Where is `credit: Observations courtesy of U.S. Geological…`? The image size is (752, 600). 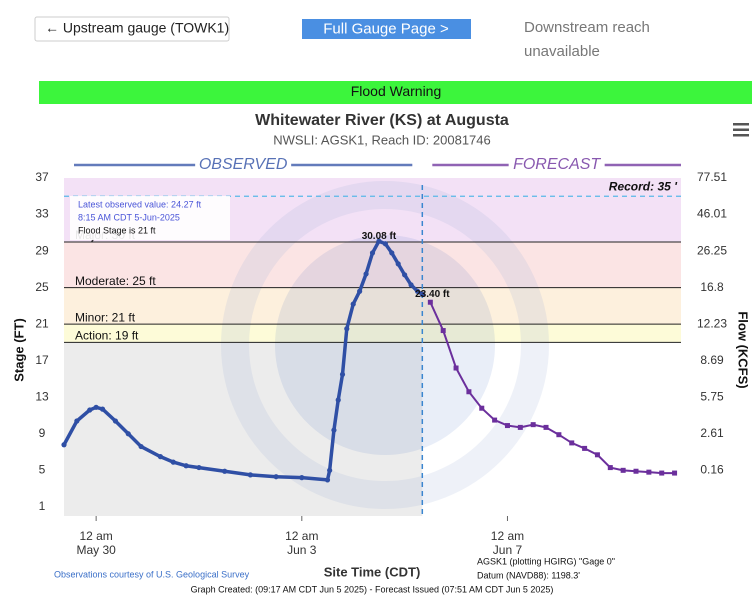 credit: Observations courtesy of U.S. Geological… is located at coordinates (152, 574).